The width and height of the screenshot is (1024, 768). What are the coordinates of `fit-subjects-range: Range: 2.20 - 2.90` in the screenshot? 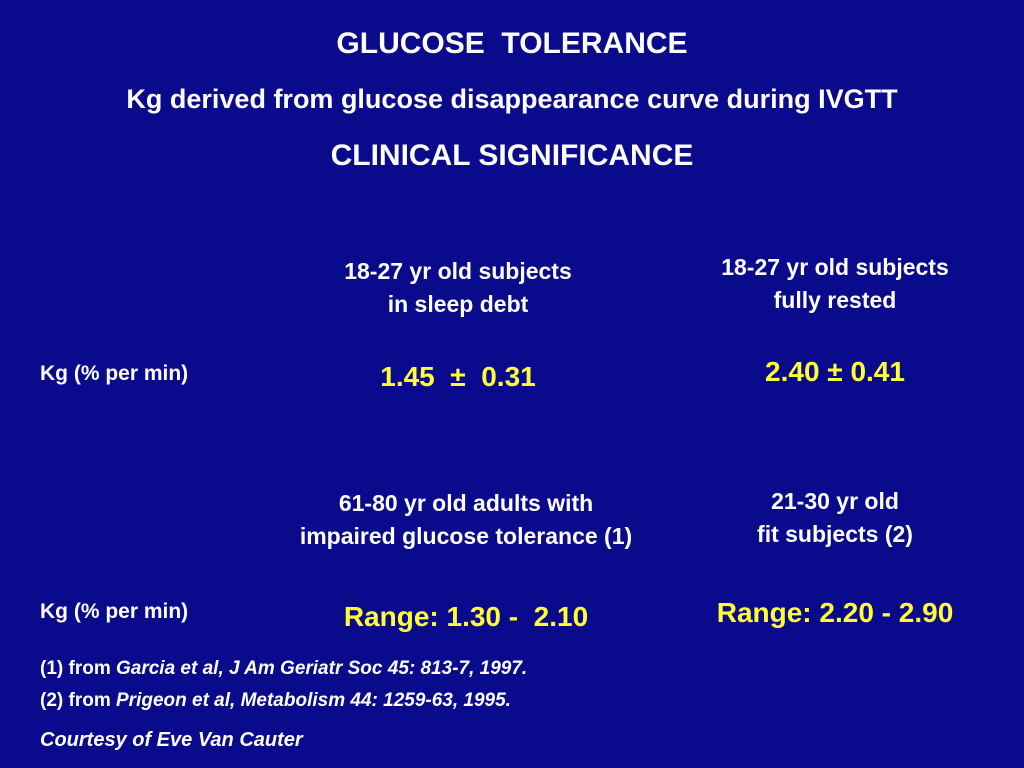 It's located at (835, 612).